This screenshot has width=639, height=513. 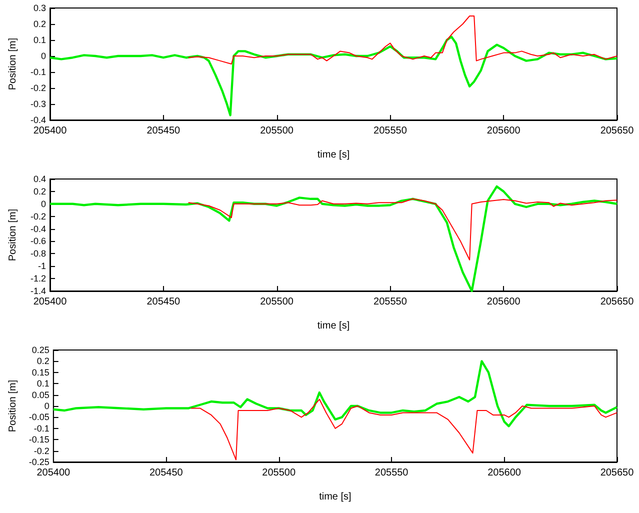 What do you see at coordinates (41, 350) in the screenshot?
I see `y-tick-label: 0.25` at bounding box center [41, 350].